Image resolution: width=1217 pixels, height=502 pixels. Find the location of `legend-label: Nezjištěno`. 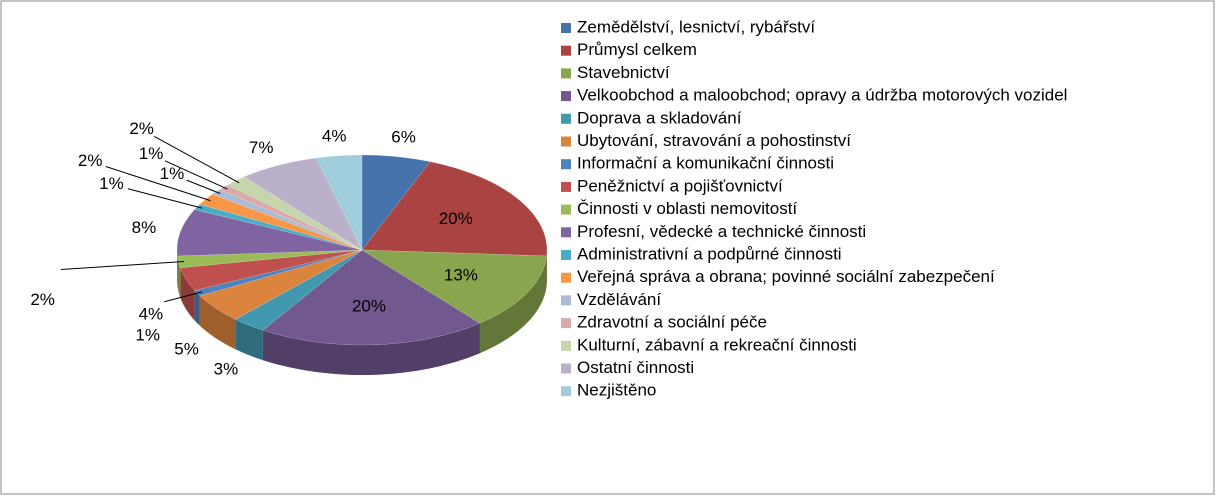

legend-label: Nezjištěno is located at coordinates (616, 390).